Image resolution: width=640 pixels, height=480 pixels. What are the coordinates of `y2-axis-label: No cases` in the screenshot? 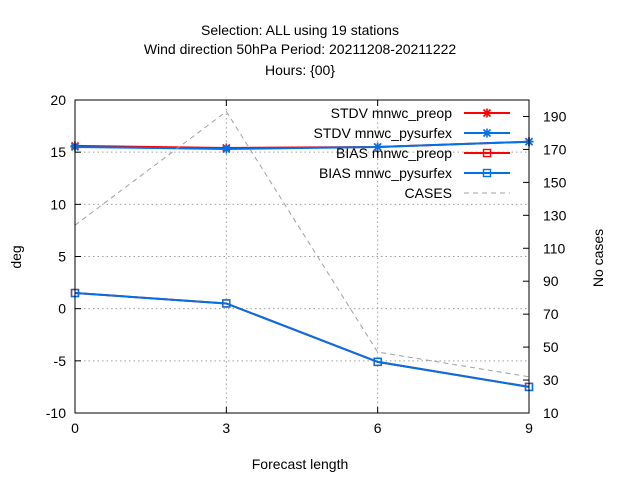 It's located at (598, 258).